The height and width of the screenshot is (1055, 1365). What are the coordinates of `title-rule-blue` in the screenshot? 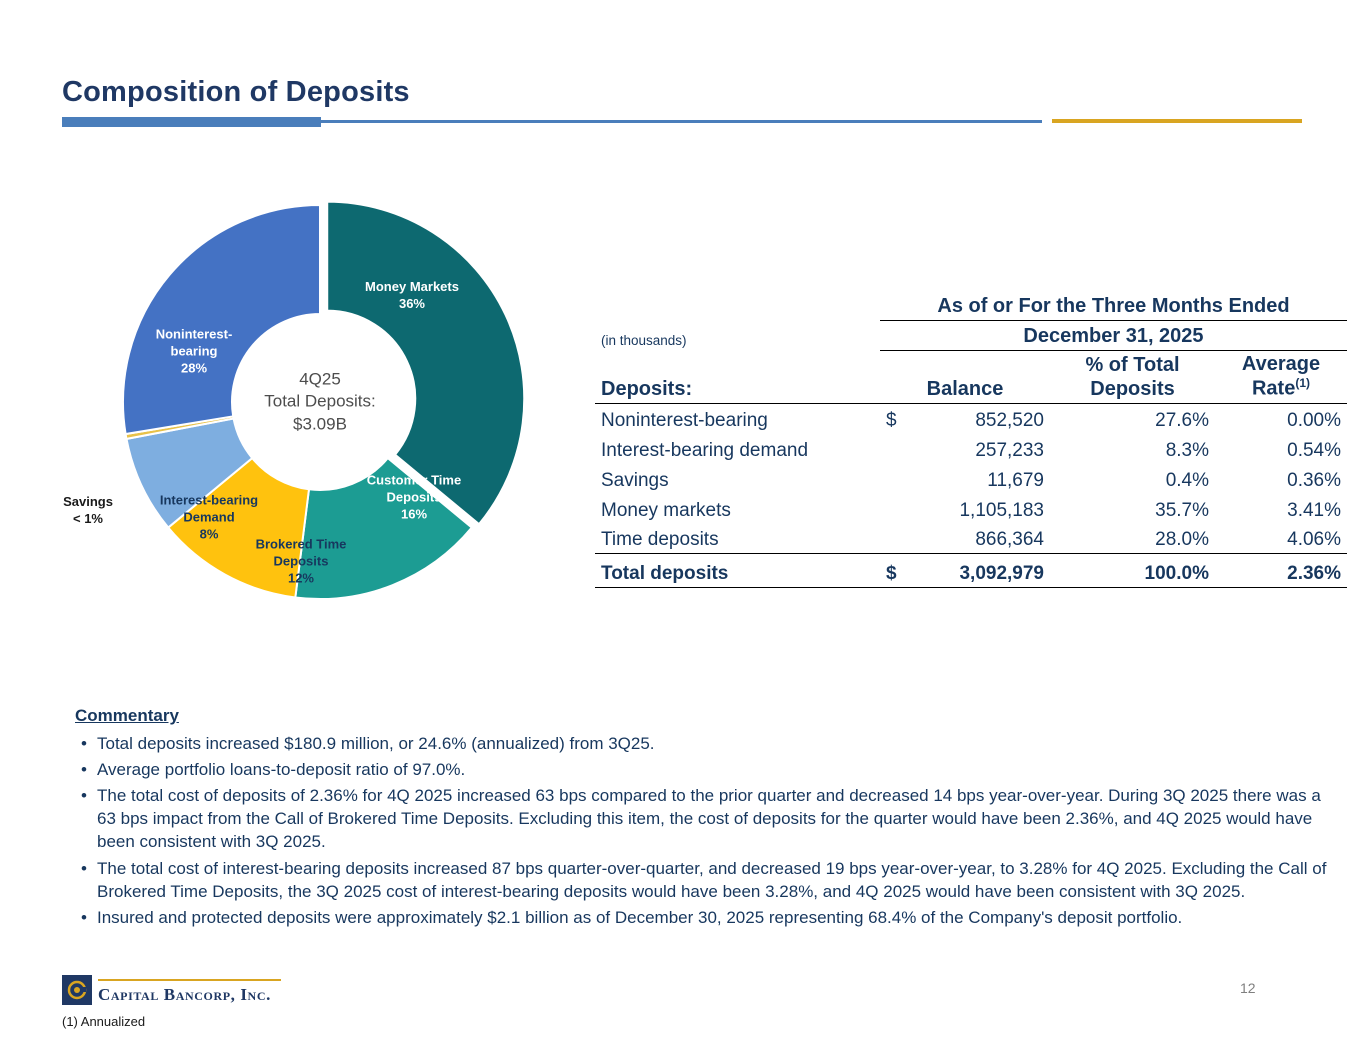 It's located at (681, 121).